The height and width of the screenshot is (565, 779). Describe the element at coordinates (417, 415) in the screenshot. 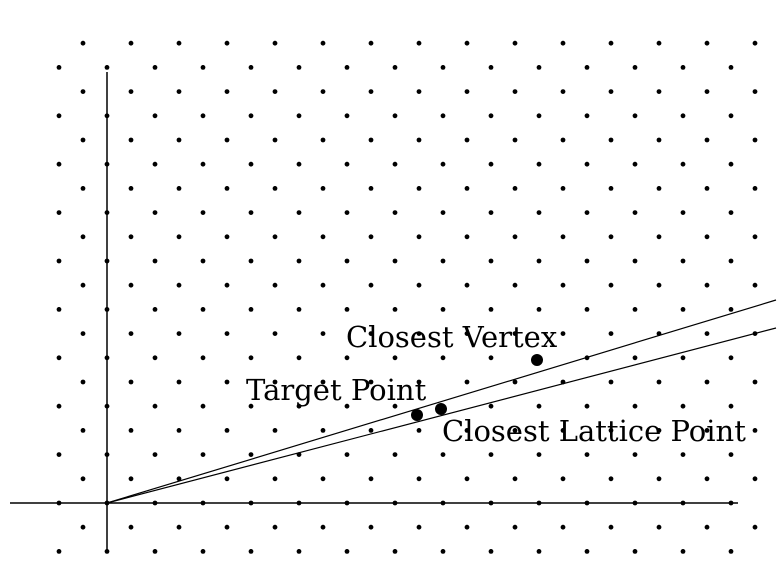

I see `target-point-marker` at that location.